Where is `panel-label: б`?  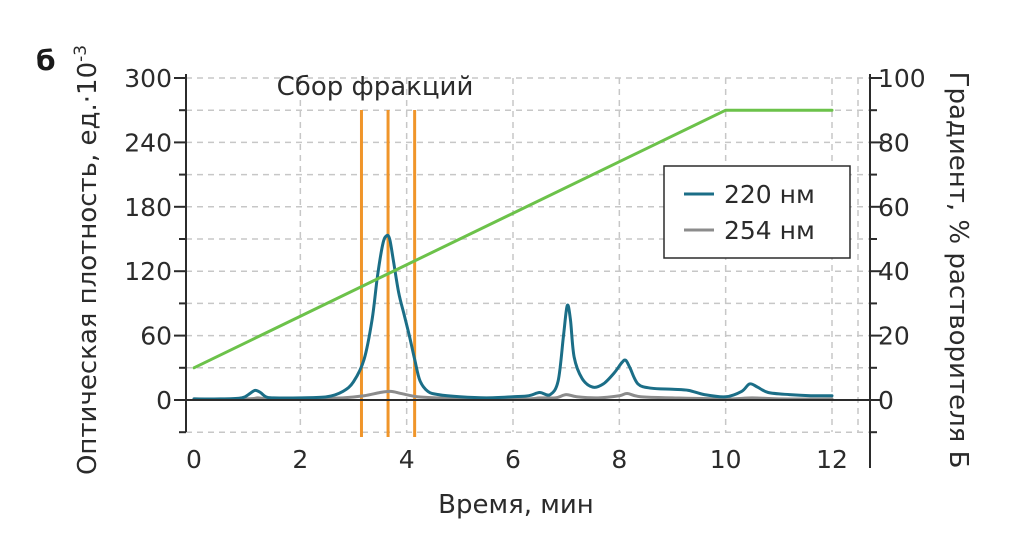
panel-label: б is located at coordinates (46, 60).